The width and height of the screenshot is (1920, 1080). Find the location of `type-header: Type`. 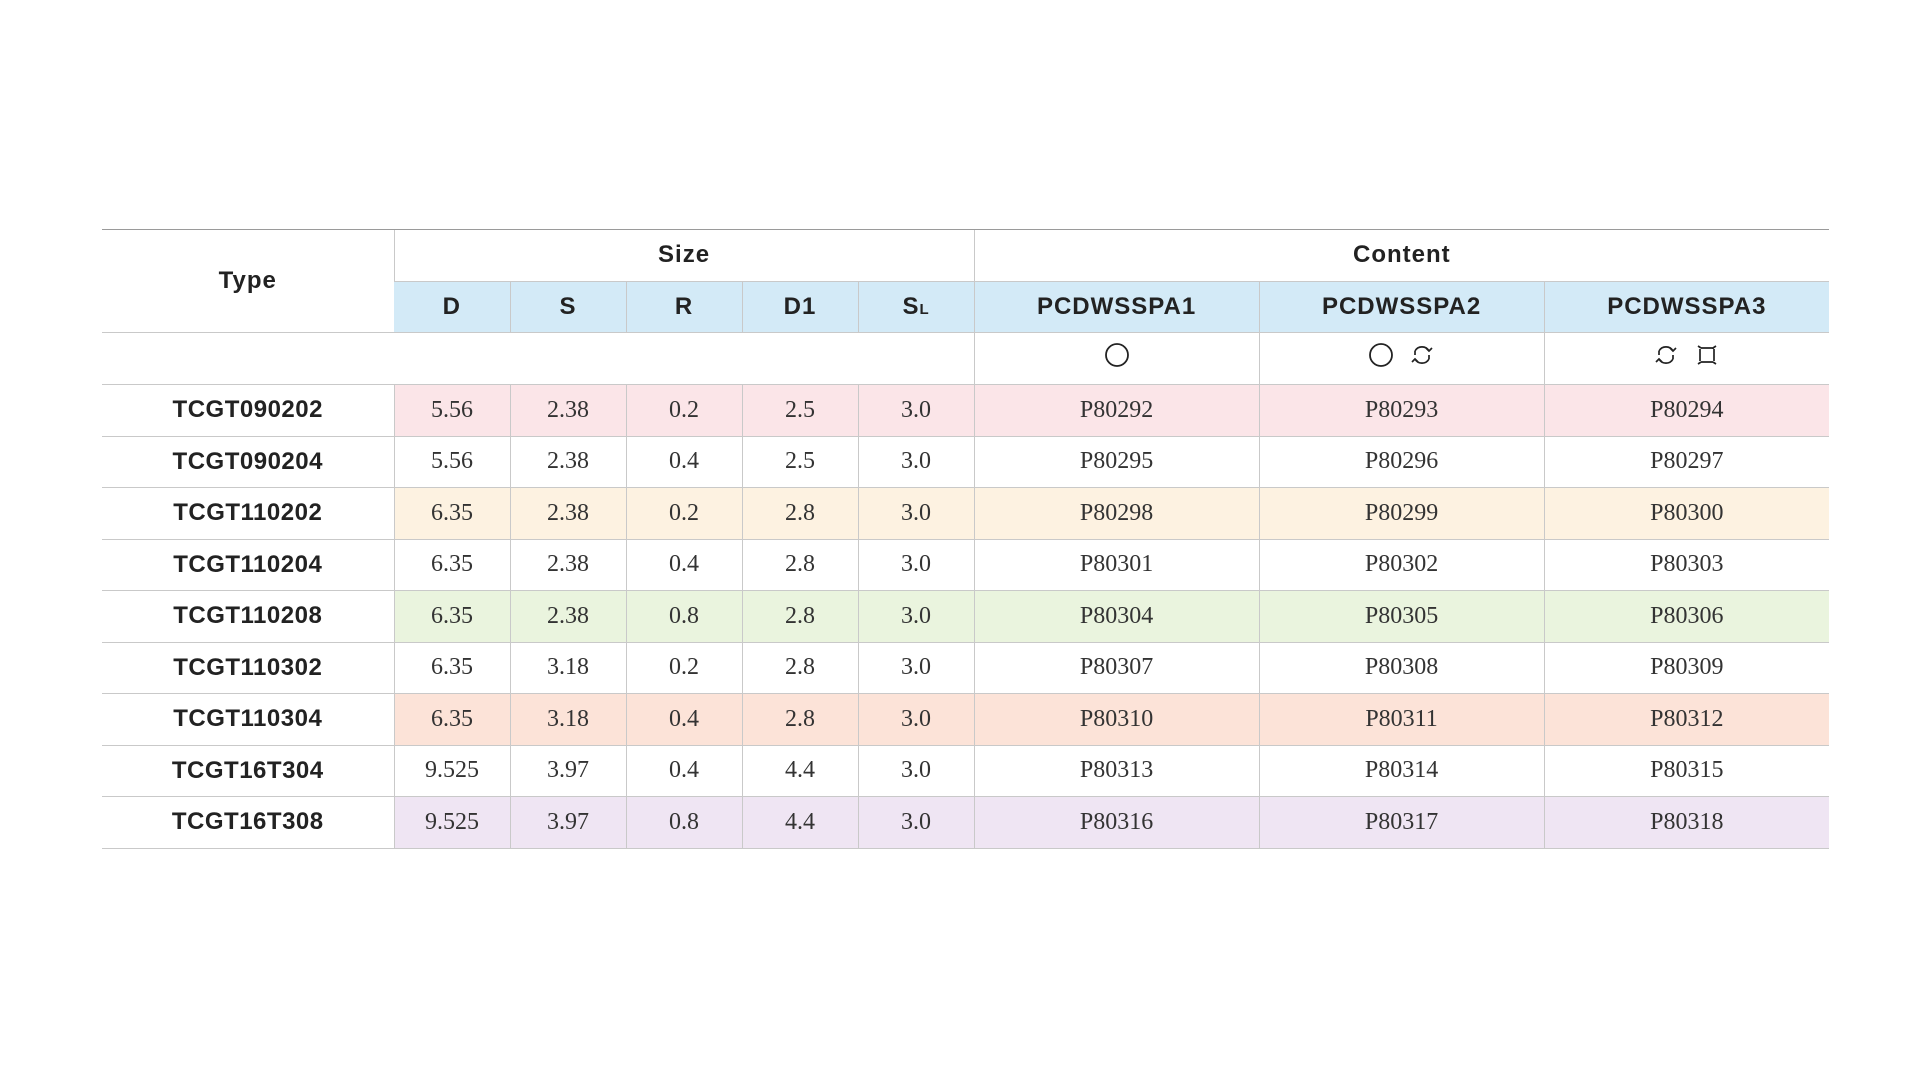

type-header: Type is located at coordinates (248, 281).